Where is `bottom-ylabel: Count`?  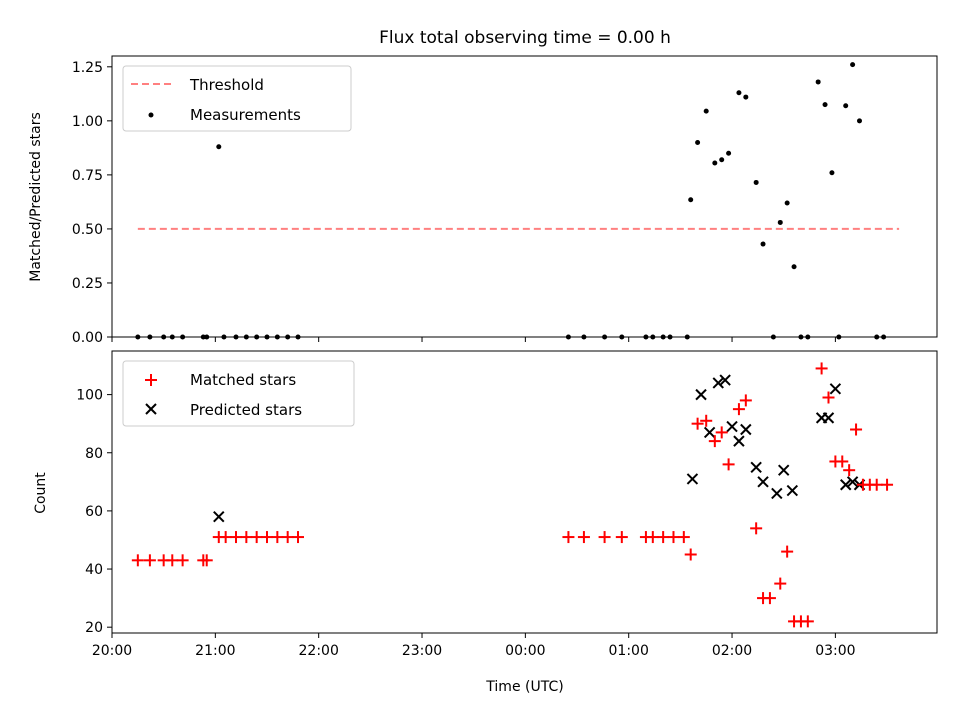 bottom-ylabel: Count is located at coordinates (41, 493).